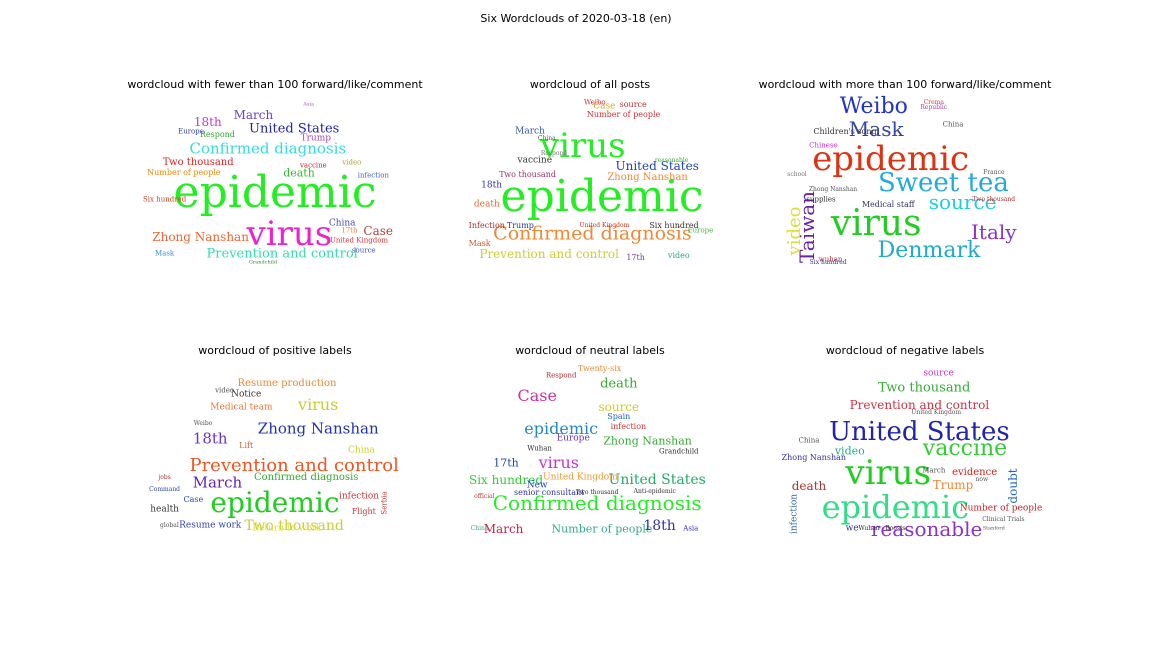 The width and height of the screenshot is (1152, 648). Describe the element at coordinates (484, 496) in the screenshot. I see `wordcloud-word: official` at that location.